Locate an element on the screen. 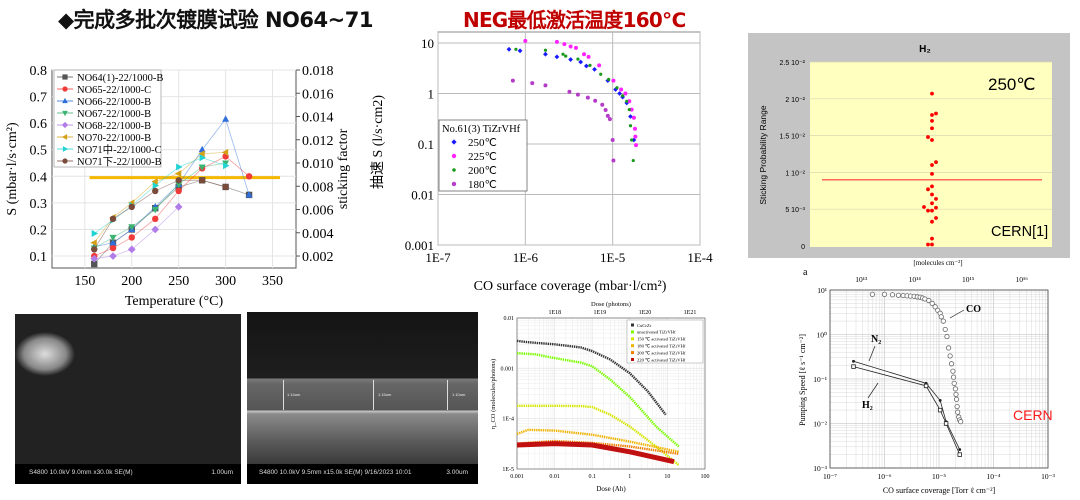  panel-label: a is located at coordinates (805, 272).